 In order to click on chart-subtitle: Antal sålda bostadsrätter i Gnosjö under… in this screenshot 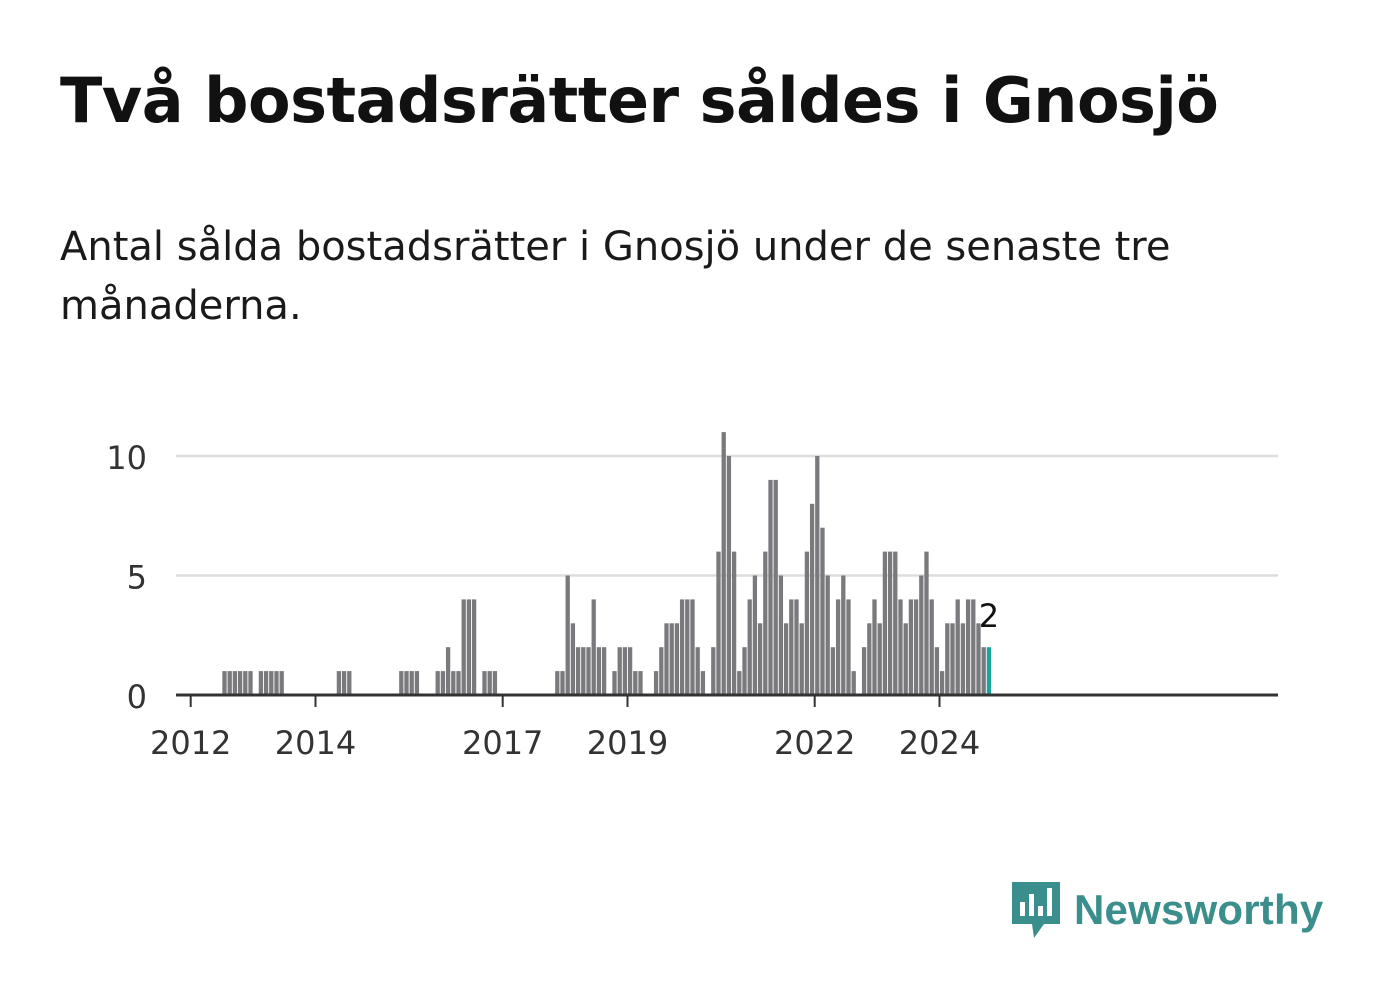, I will do `click(615, 276)`.